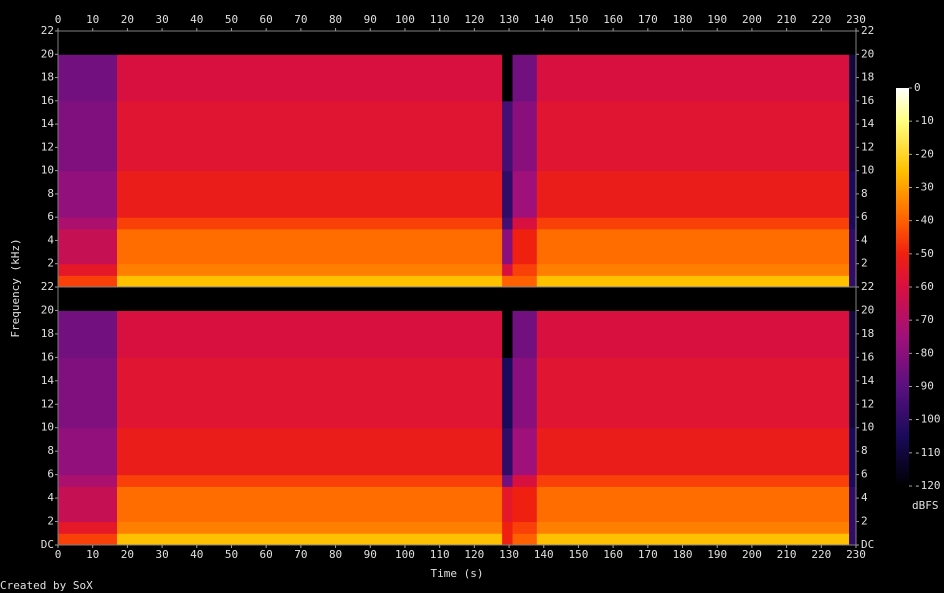 The image size is (944, 593). Describe the element at coordinates (405, 554) in the screenshot. I see `x-tick-label: 100` at that location.